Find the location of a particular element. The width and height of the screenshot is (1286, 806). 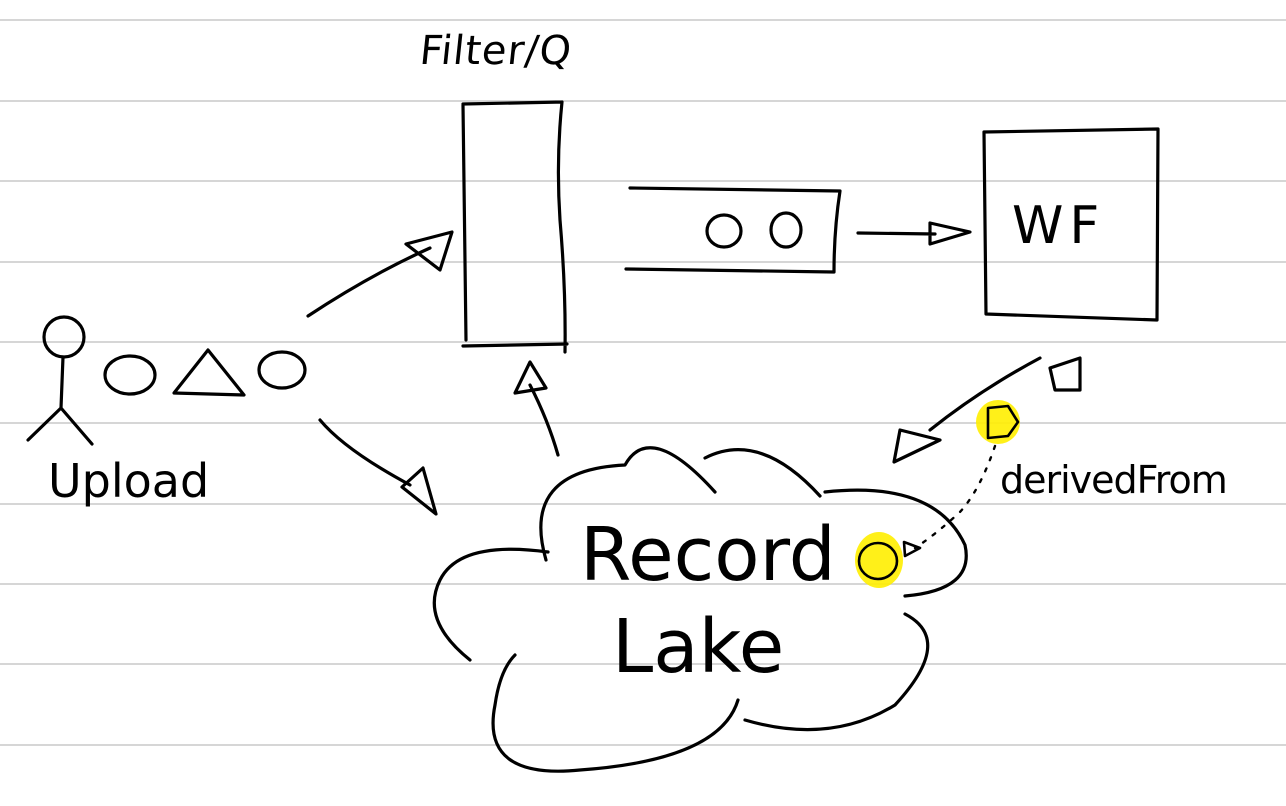

derived-from-label: derivedFrom is located at coordinates (1114, 480).